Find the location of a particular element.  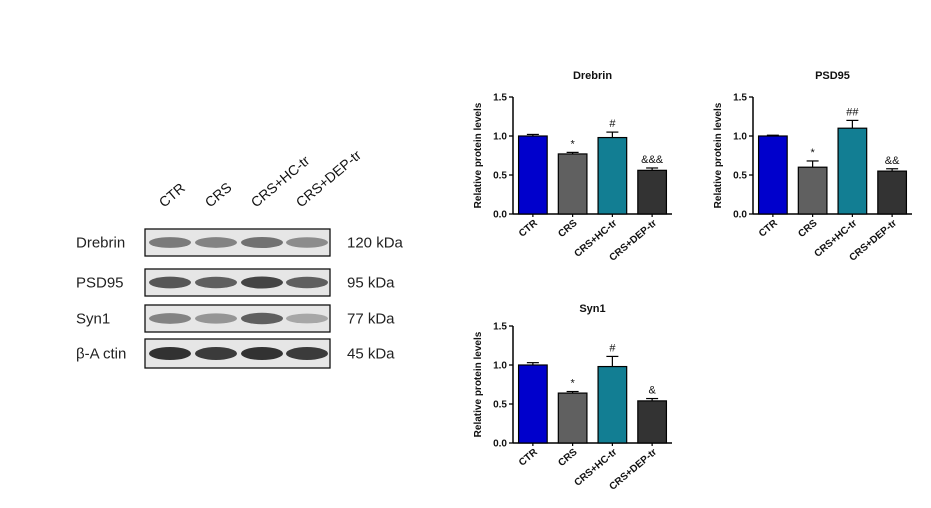

chart-title: Syn1 is located at coordinates (592, 309).